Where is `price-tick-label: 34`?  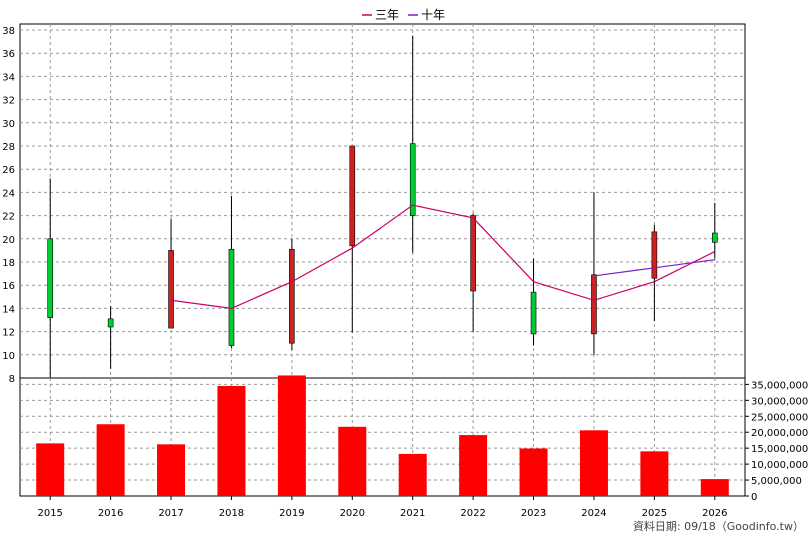
price-tick-label: 34 is located at coordinates (8, 77).